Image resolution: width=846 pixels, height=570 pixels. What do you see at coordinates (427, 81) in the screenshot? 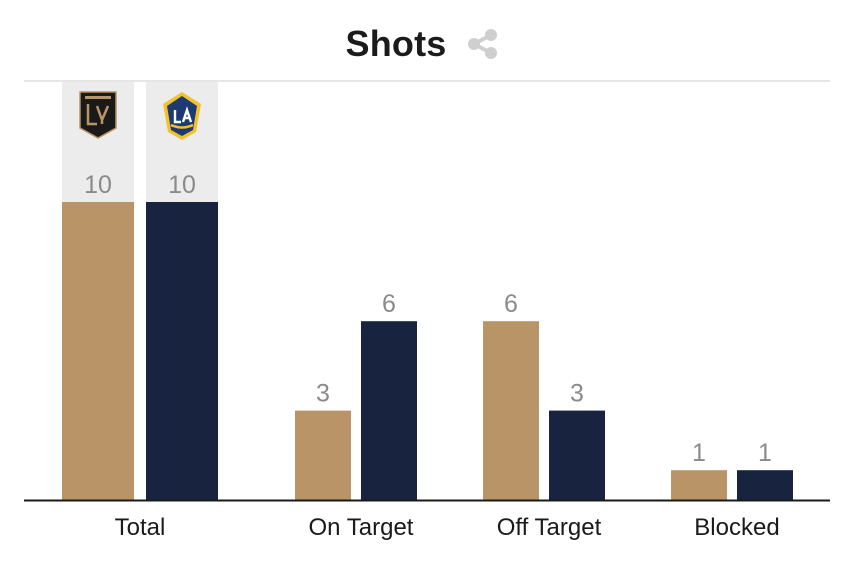
I see `header-divider` at bounding box center [427, 81].